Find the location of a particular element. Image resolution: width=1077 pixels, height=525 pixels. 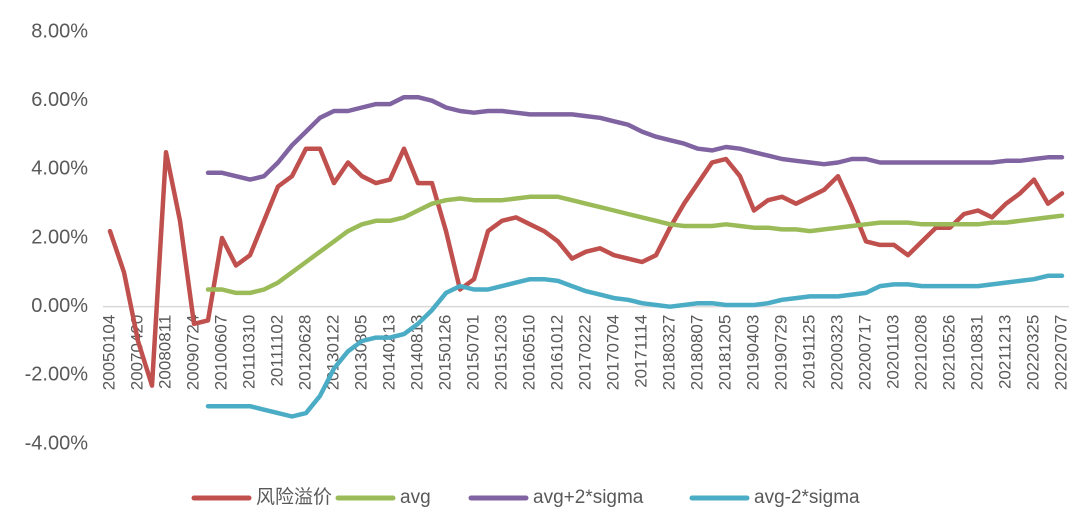

x-tick-label: 20210526 is located at coordinates (948, 353).